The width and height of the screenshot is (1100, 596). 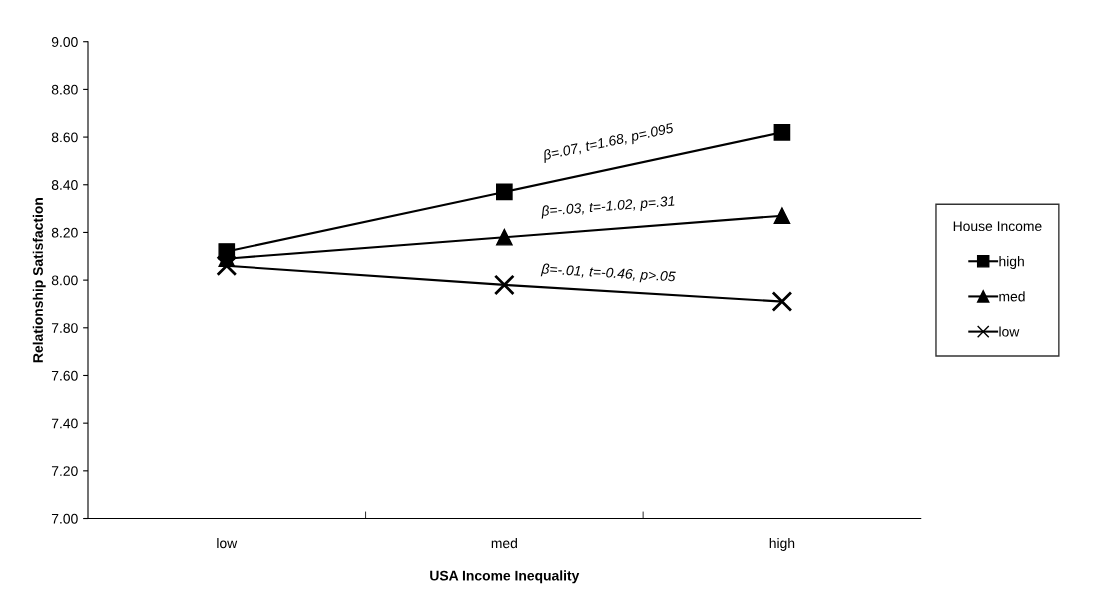 What do you see at coordinates (64, 137) in the screenshot?
I see `y-tick-label: 8.60` at bounding box center [64, 137].